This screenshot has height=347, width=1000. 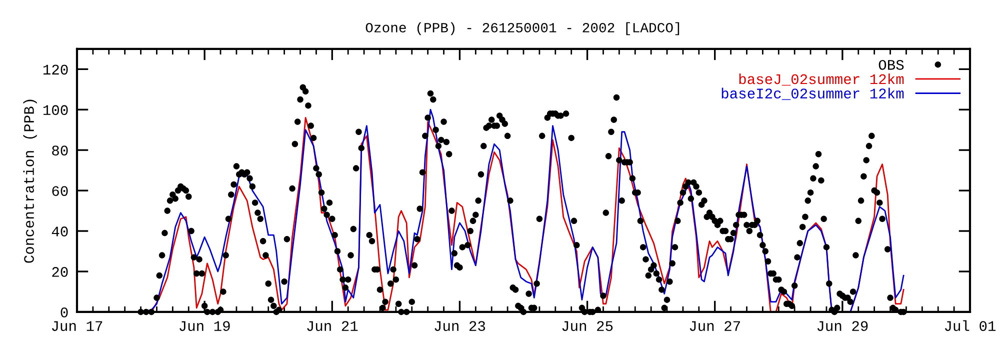 What do you see at coordinates (30, 181) in the screenshot?
I see `y-axis-title: Concentration (PPB)` at bounding box center [30, 181].